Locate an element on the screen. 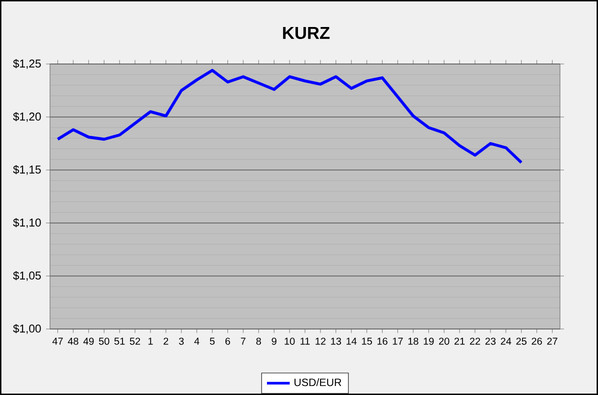  x-tick-label: 13 is located at coordinates (336, 341).